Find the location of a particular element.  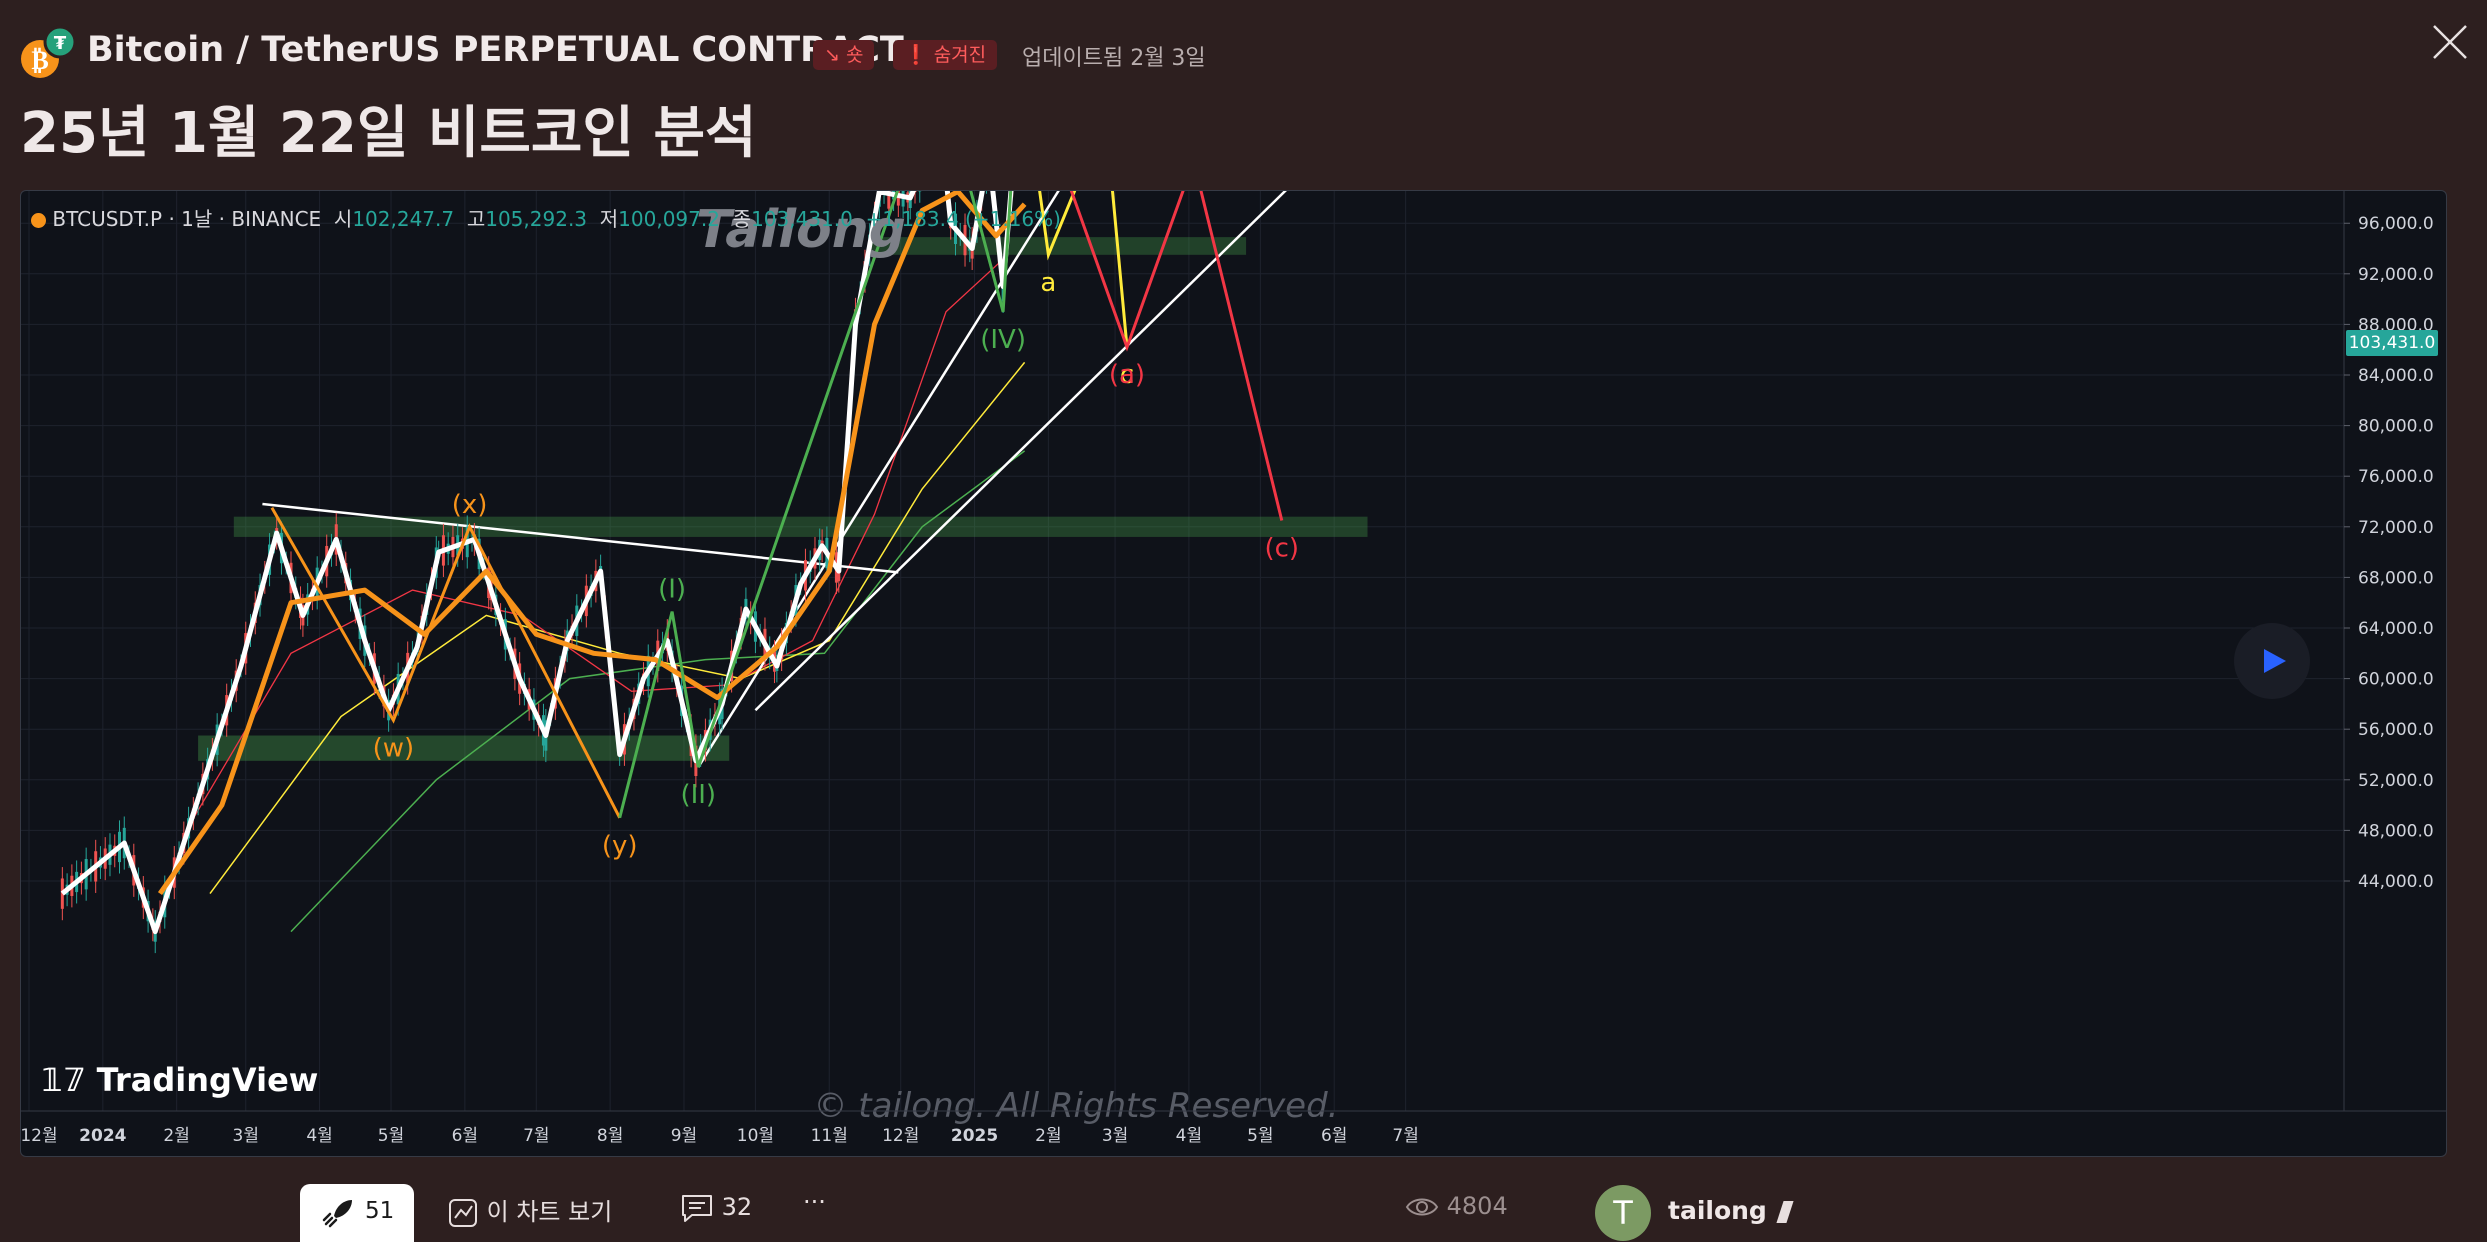

wave-impulse-line is located at coordinates (815, 505).